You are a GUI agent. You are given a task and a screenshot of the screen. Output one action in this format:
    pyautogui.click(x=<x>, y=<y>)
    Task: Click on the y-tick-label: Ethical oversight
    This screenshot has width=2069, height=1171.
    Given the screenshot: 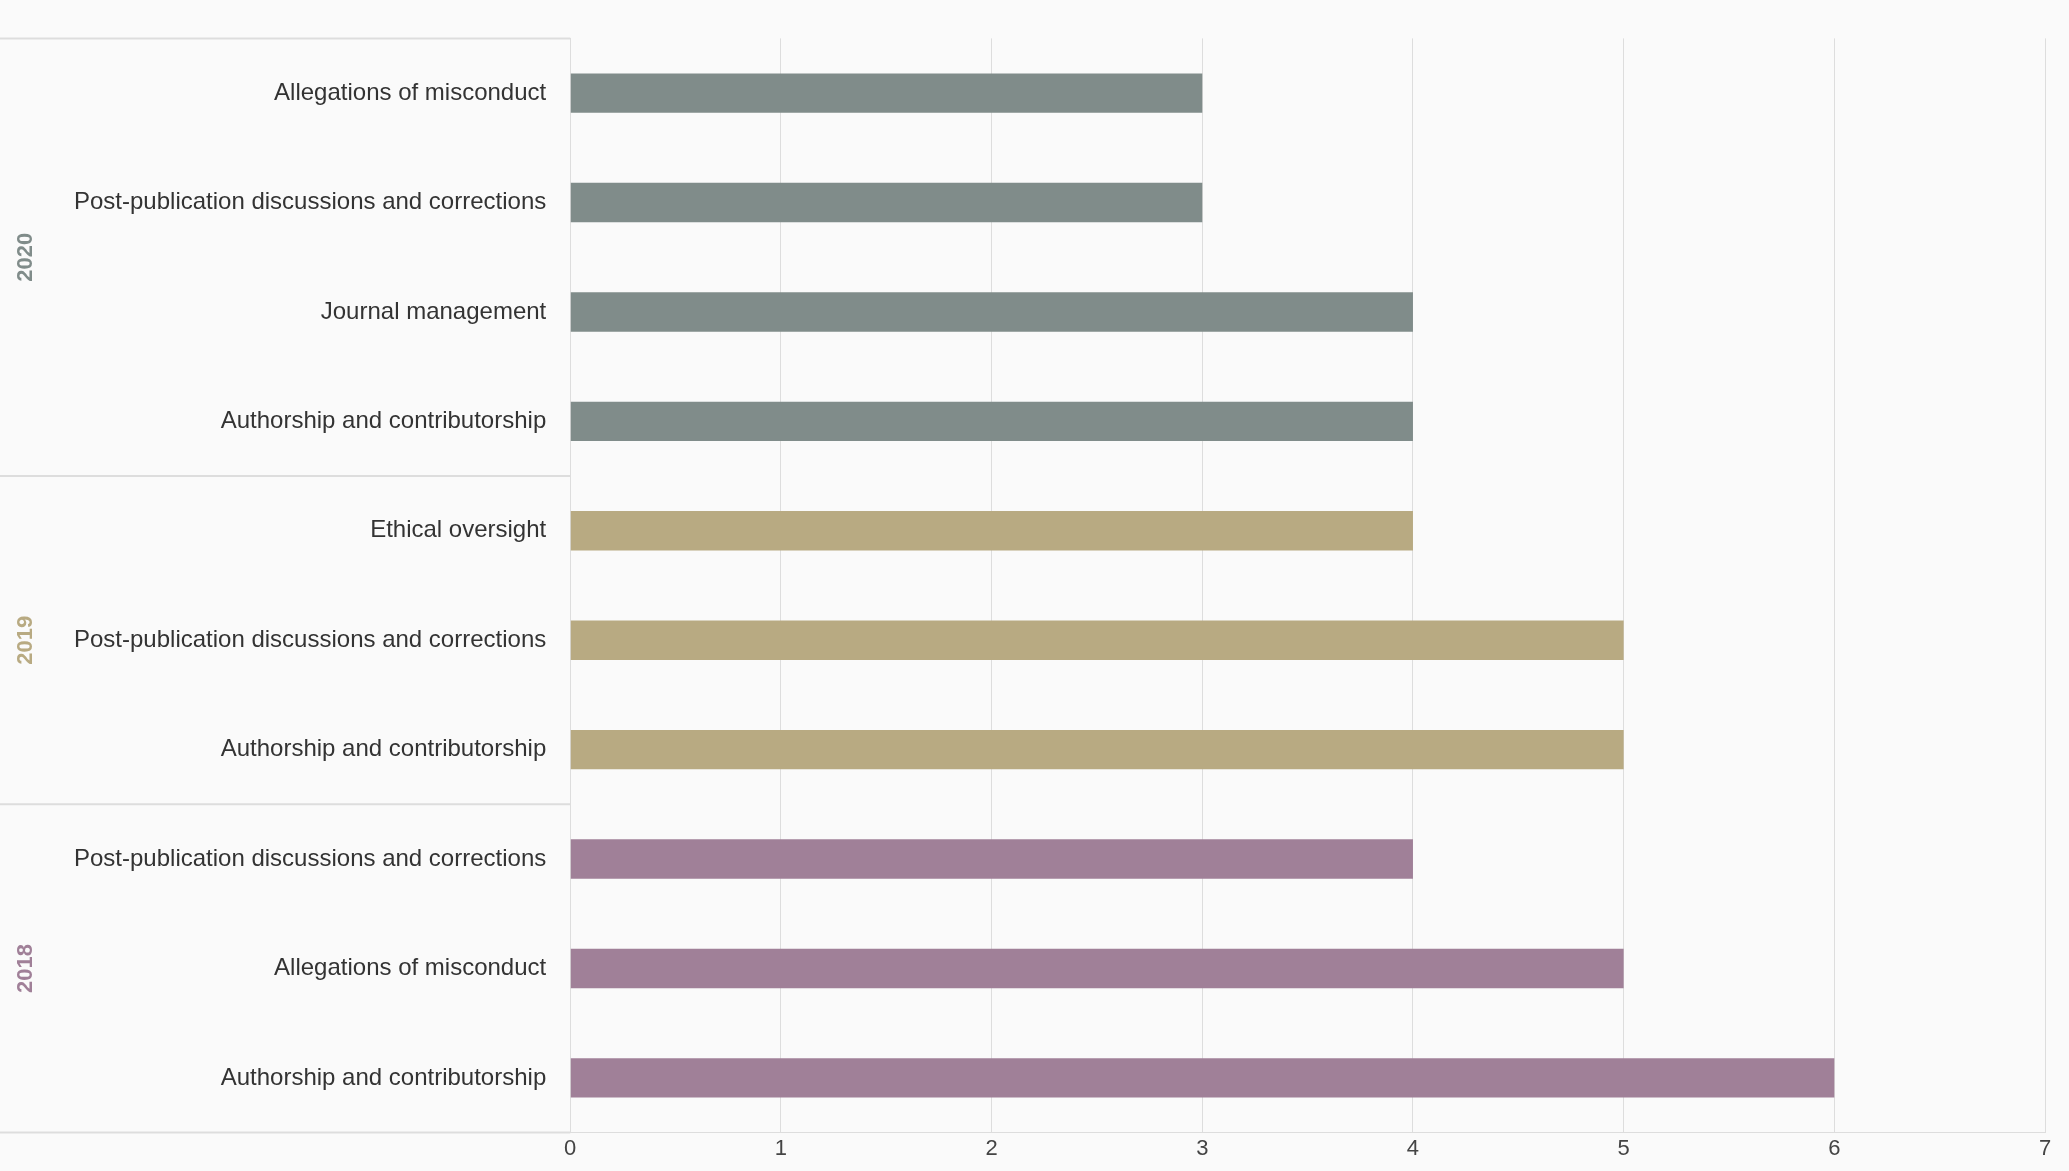 What is the action you would take?
    pyautogui.click(x=458, y=529)
    